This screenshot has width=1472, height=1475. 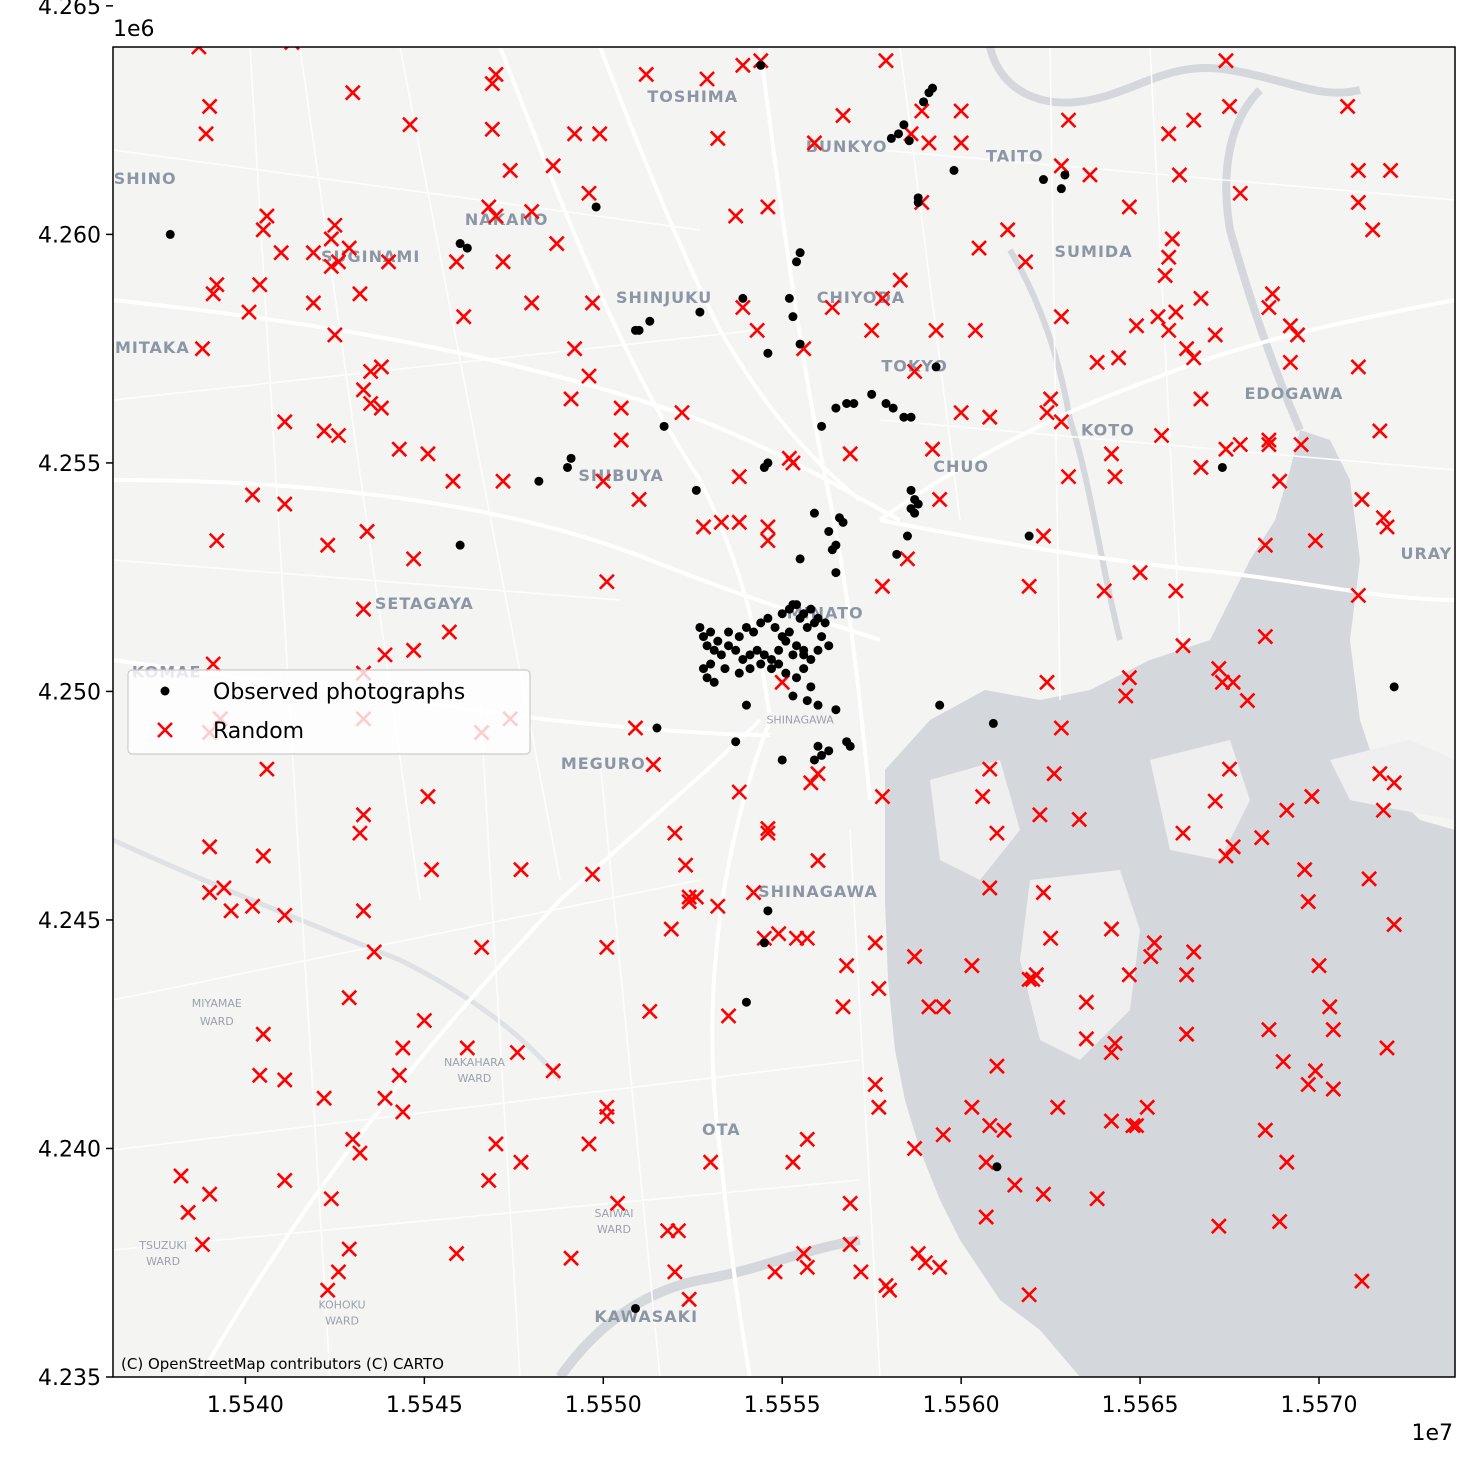 I want to click on map-place-label: BUNKYO, so click(x=847, y=146).